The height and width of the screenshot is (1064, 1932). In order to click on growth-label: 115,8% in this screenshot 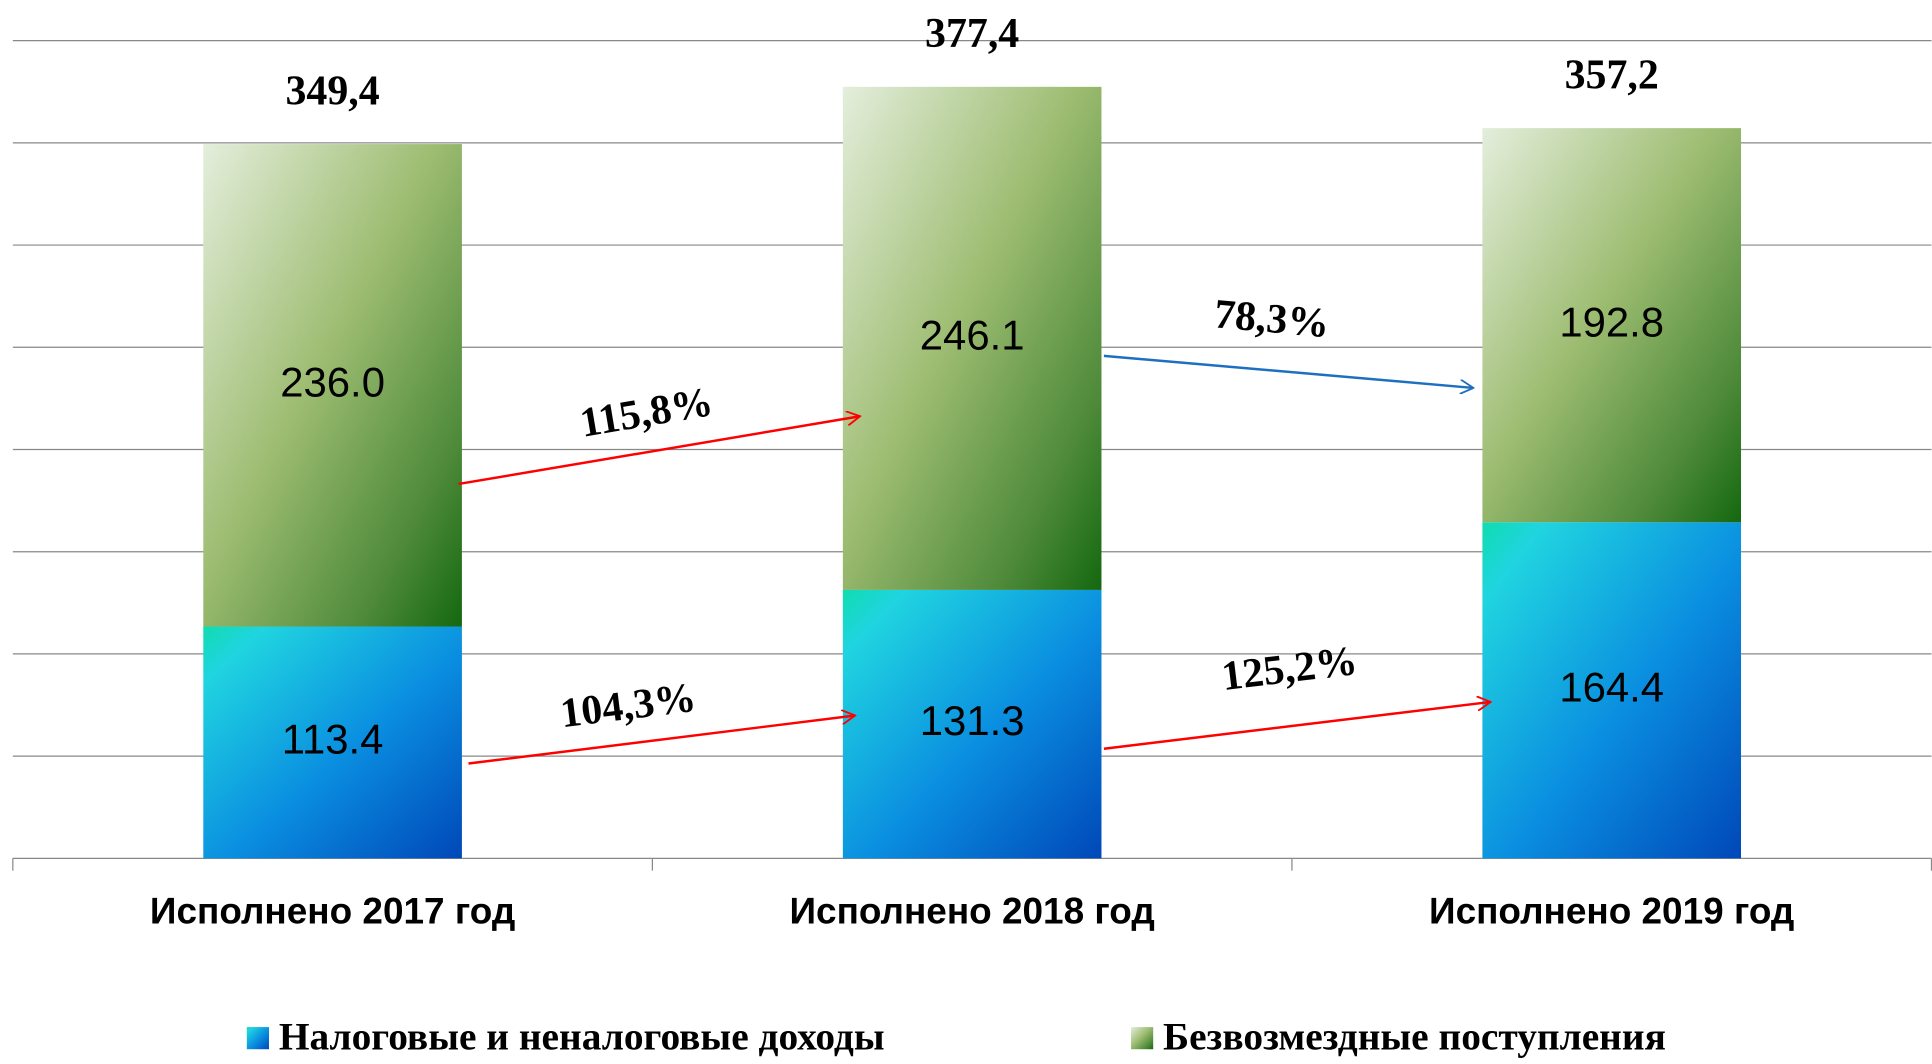, I will do `click(647, 413)`.